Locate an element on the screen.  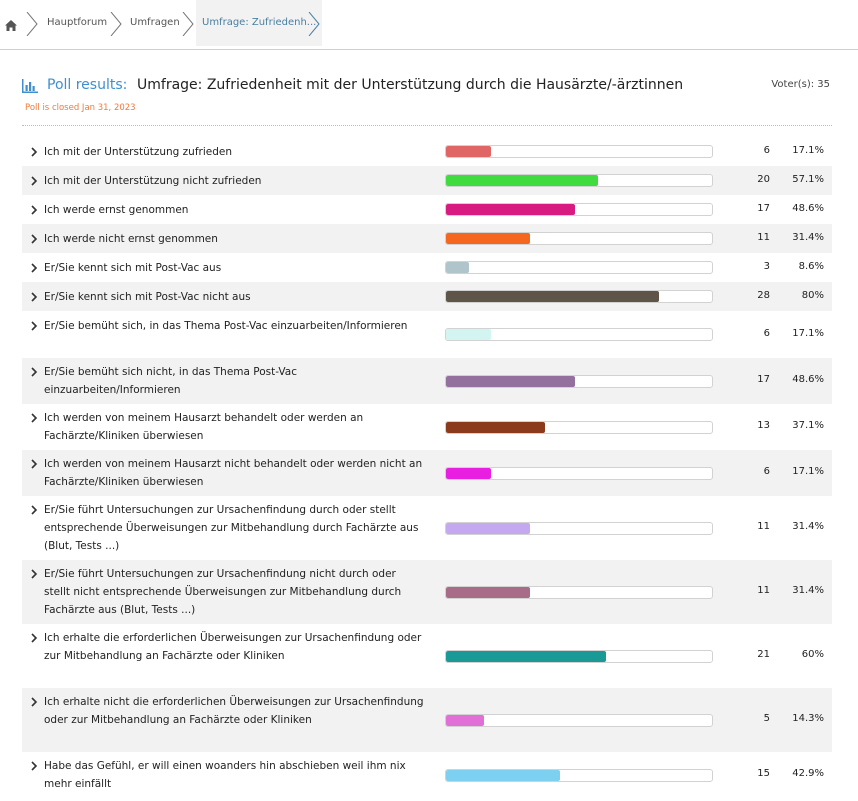
poll-option-percent: 37.1% is located at coordinates (808, 425).